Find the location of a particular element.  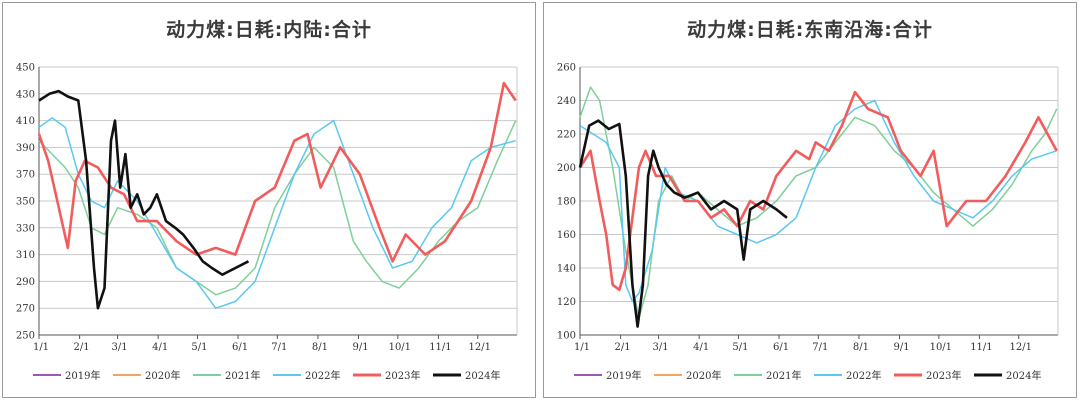

y-tick-label: 450 is located at coordinates (25, 68).